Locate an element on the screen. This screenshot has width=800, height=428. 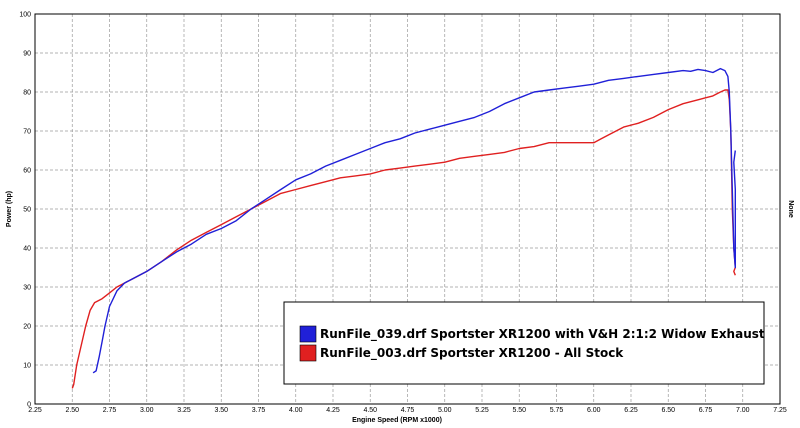
y-tick-label: 40 is located at coordinates (27, 249).